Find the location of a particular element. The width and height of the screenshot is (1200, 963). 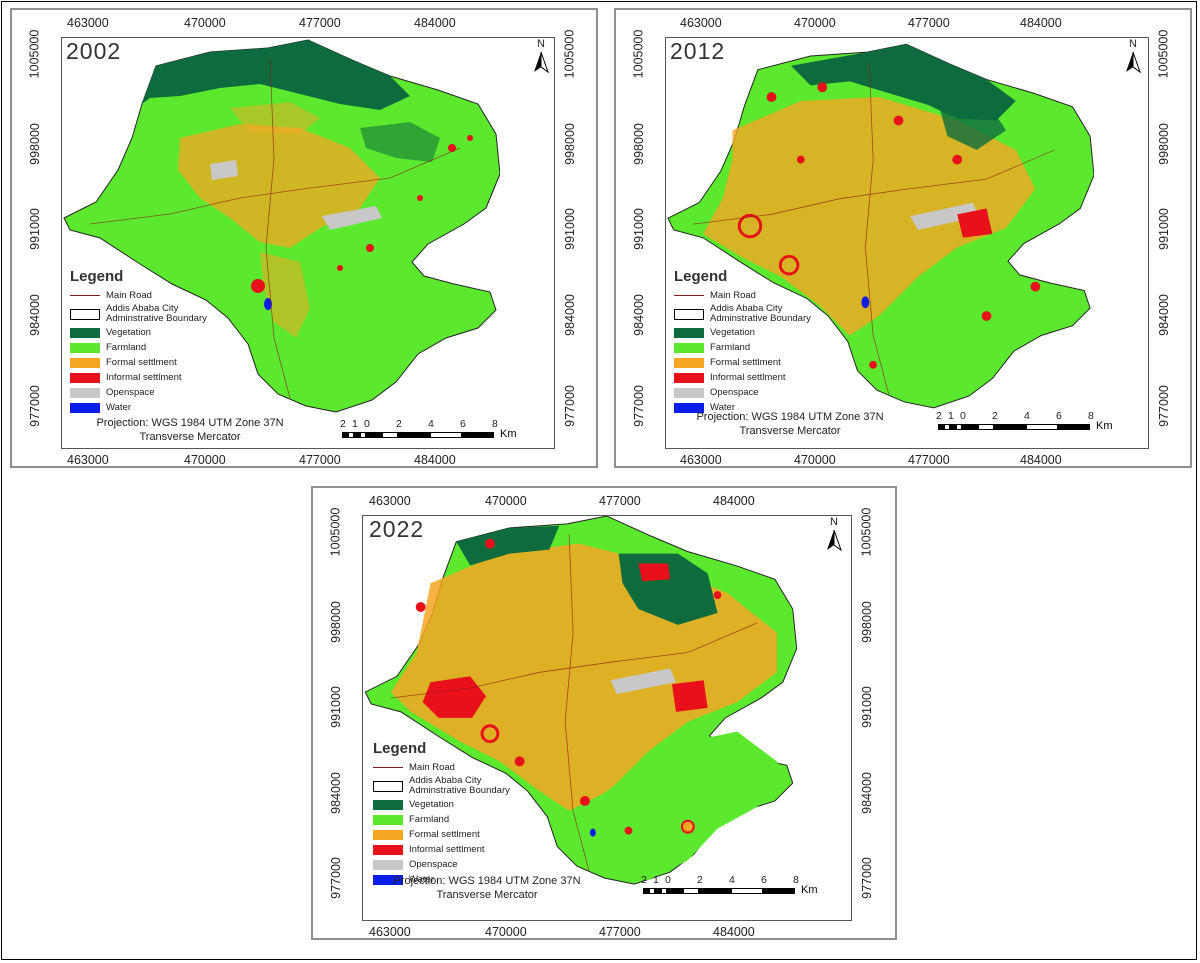

legend-title: Legend is located at coordinates (701, 276).